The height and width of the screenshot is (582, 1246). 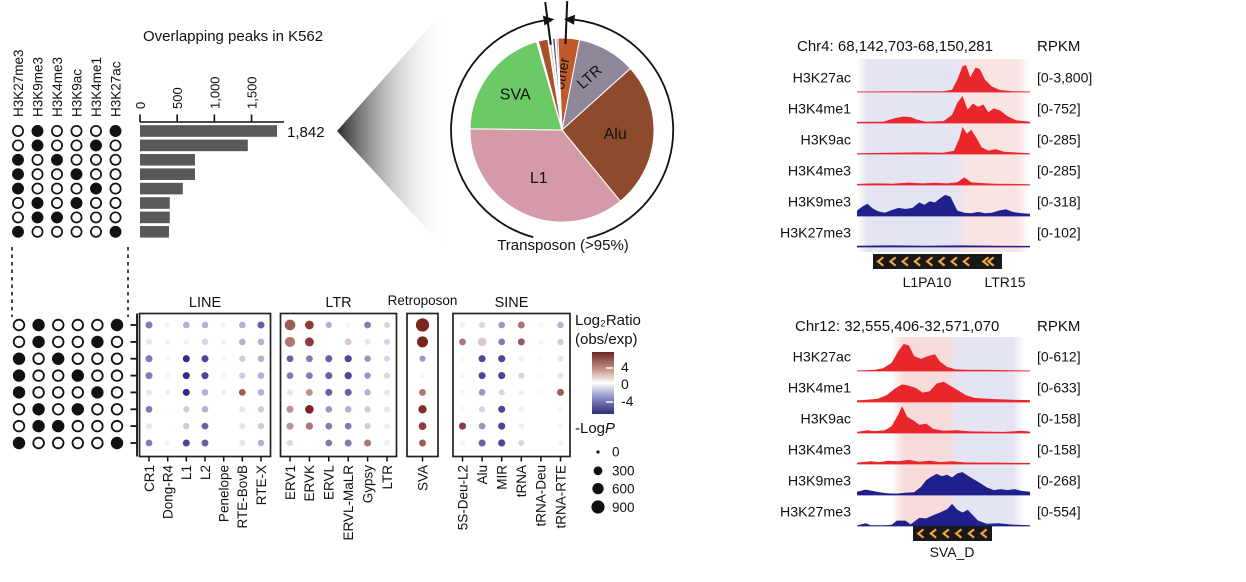 I want to click on track-range: [0-612], so click(x=1059, y=357).